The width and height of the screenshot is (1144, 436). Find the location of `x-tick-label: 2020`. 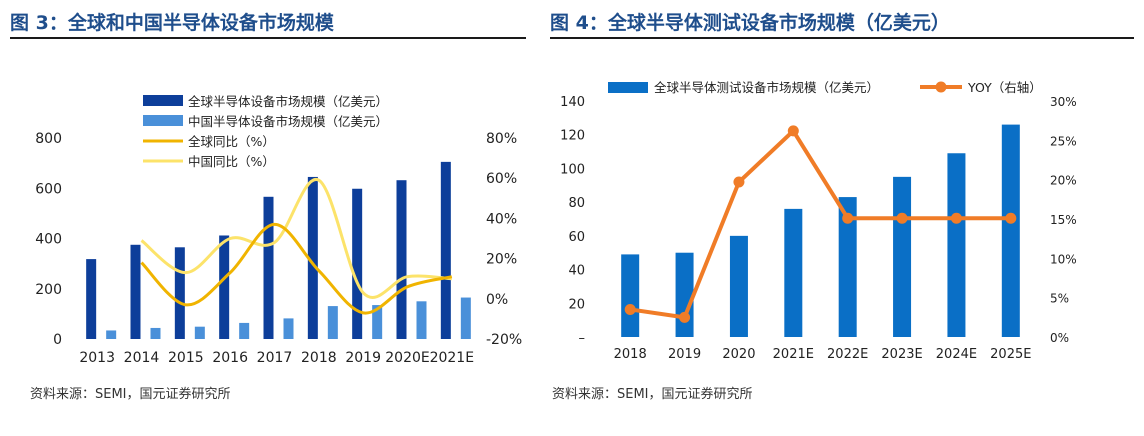

x-tick-label: 2020 is located at coordinates (738, 354).